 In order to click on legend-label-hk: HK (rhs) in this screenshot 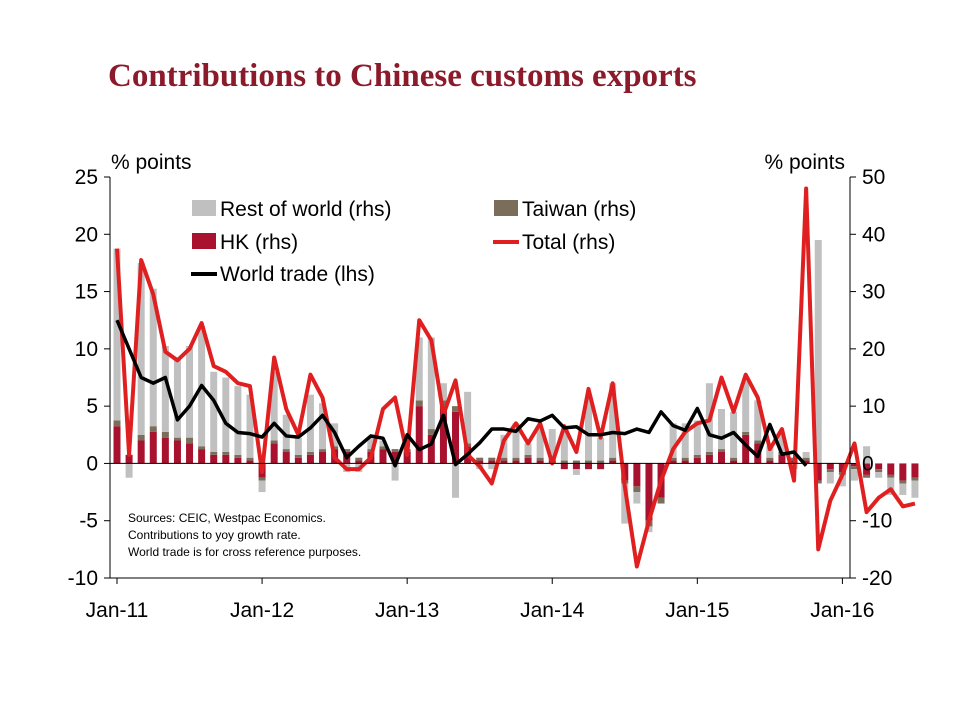, I will do `click(259, 242)`.